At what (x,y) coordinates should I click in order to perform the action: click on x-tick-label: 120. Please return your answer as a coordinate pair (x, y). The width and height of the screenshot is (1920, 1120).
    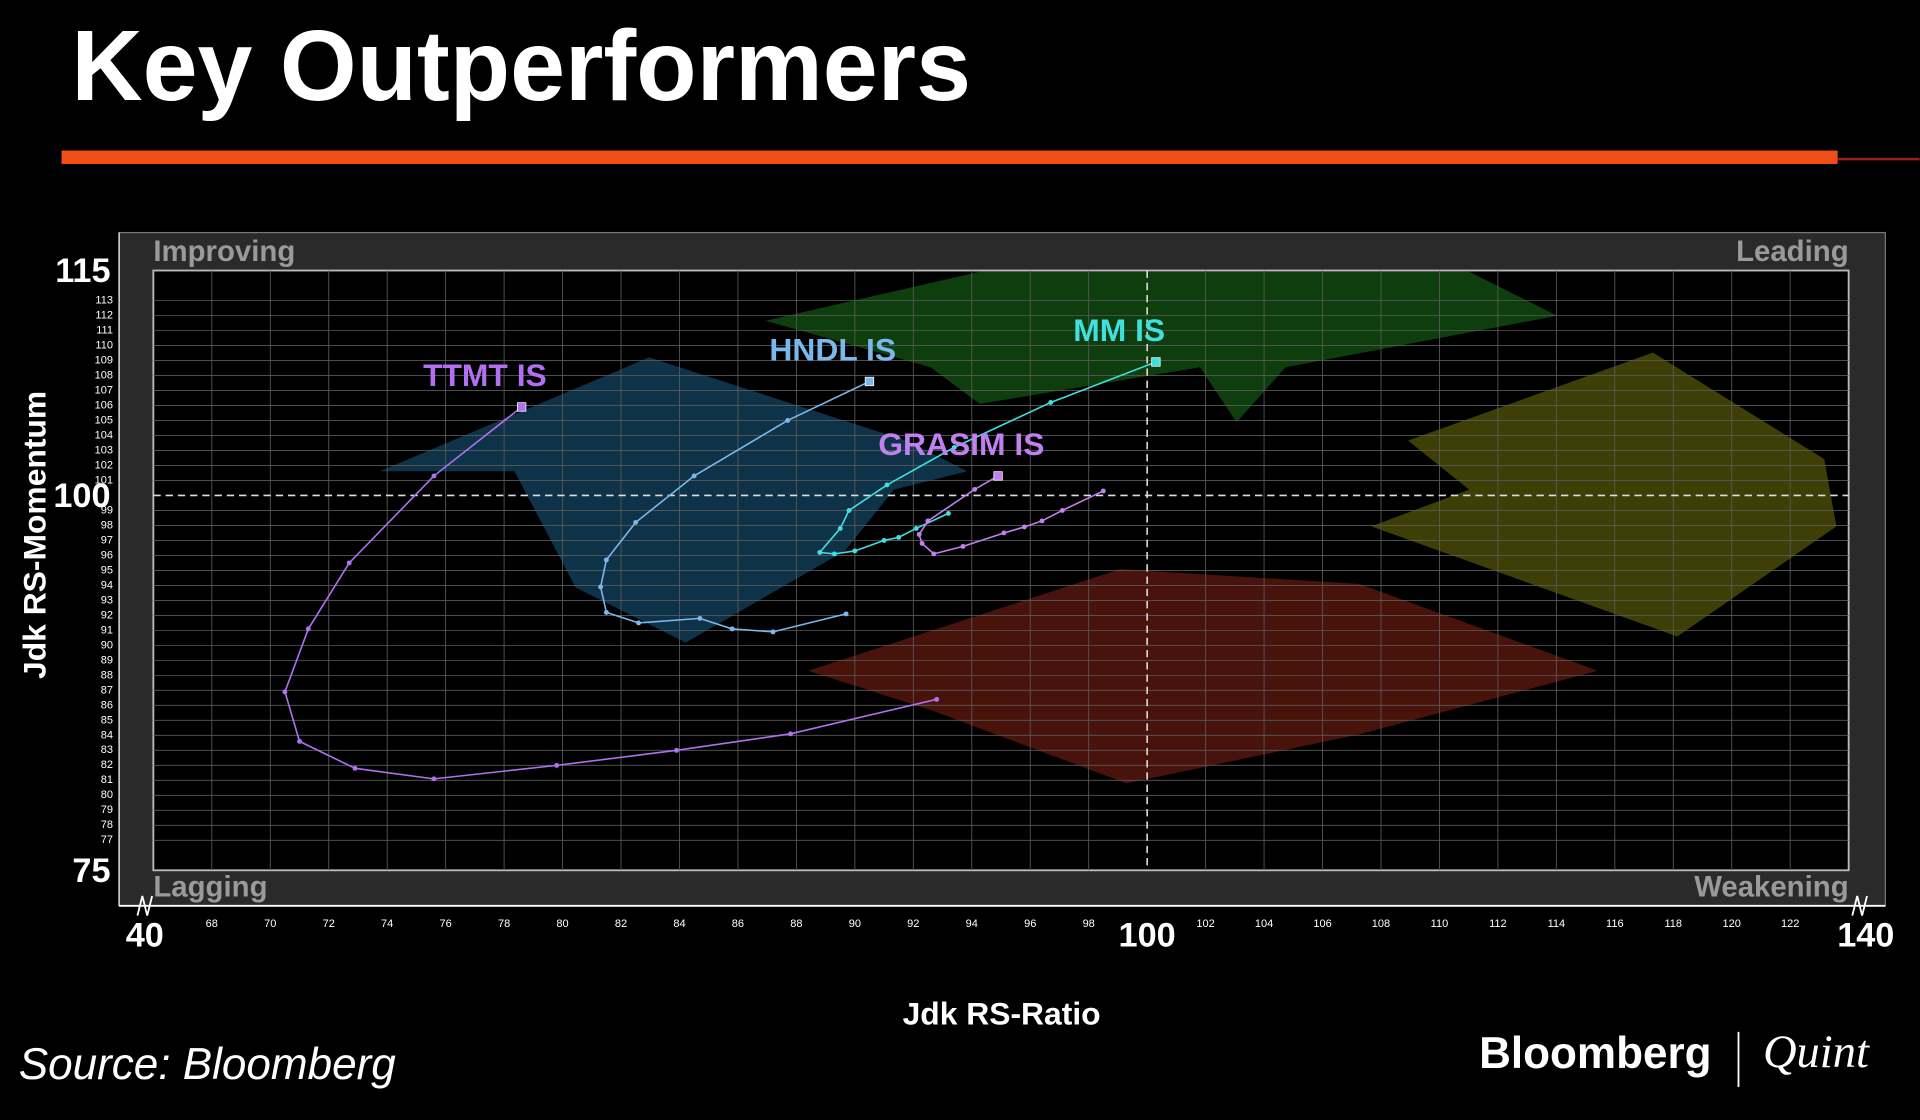
    Looking at the image, I should click on (1732, 924).